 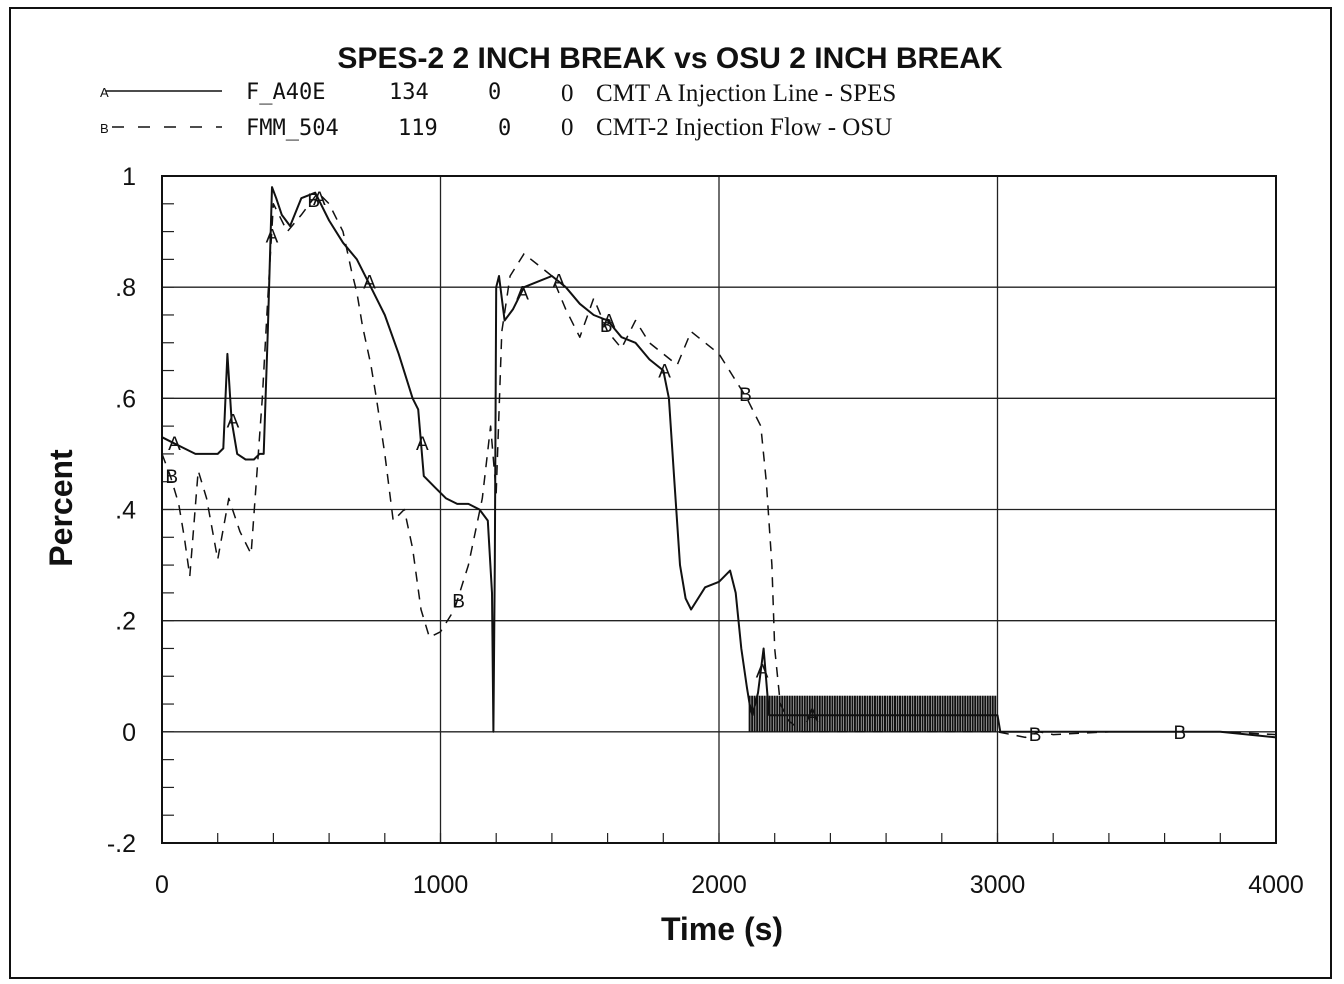 I want to click on y-tick-label: .6, so click(x=125, y=399).